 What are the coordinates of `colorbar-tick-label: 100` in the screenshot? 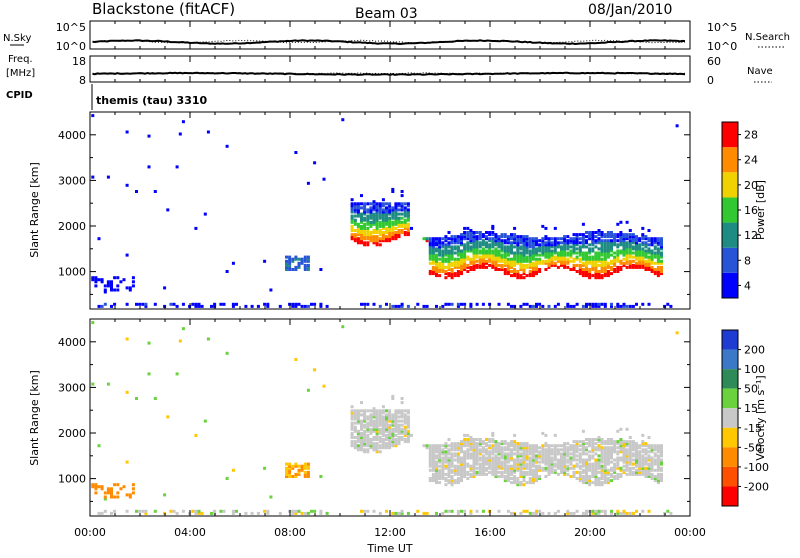 It's located at (754, 369).